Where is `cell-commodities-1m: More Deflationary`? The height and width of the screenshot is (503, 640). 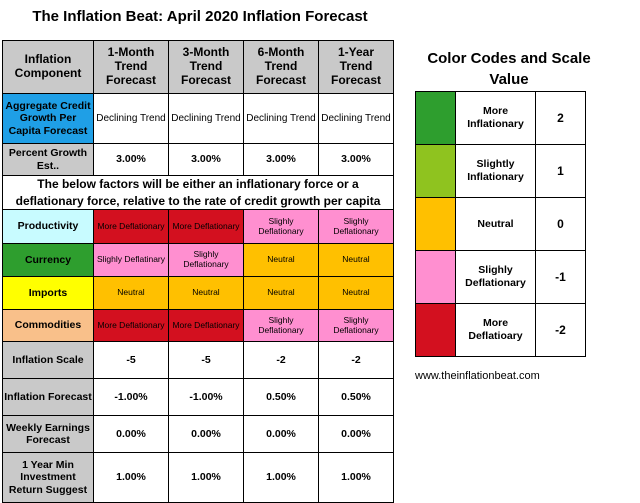 cell-commodities-1m: More Deflationary is located at coordinates (131, 325).